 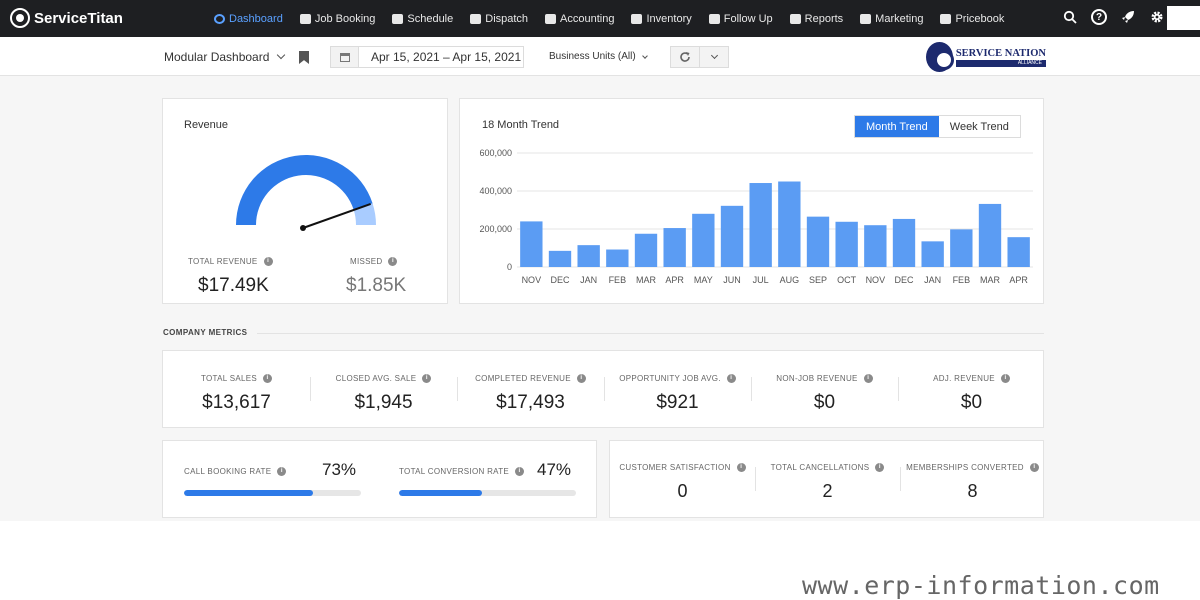 I want to click on count-value: 0, so click(x=682, y=491).